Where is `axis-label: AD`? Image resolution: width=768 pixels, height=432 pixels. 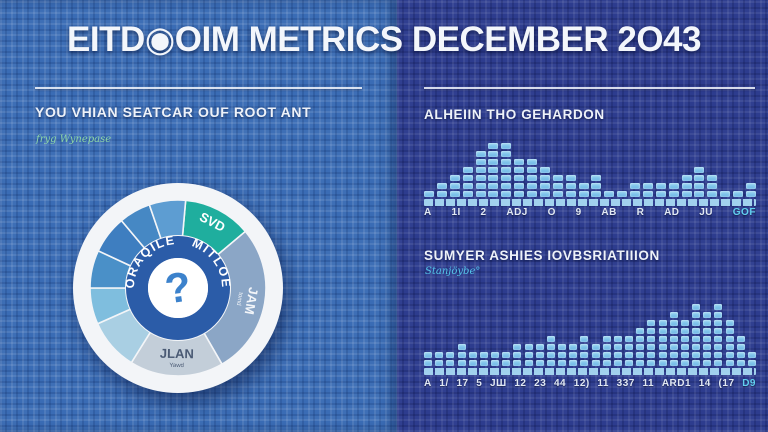 axis-label: AD is located at coordinates (672, 212).